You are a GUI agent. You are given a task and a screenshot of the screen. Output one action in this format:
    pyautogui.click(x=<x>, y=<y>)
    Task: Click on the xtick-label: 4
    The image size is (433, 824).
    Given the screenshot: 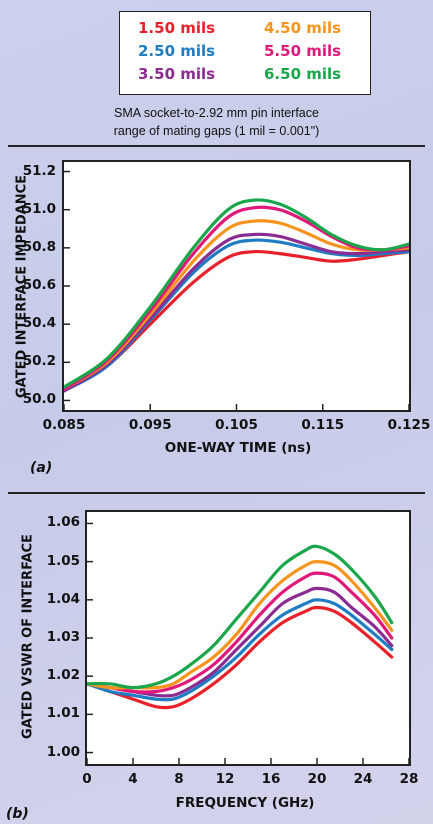 What is the action you would take?
    pyautogui.click(x=133, y=779)
    